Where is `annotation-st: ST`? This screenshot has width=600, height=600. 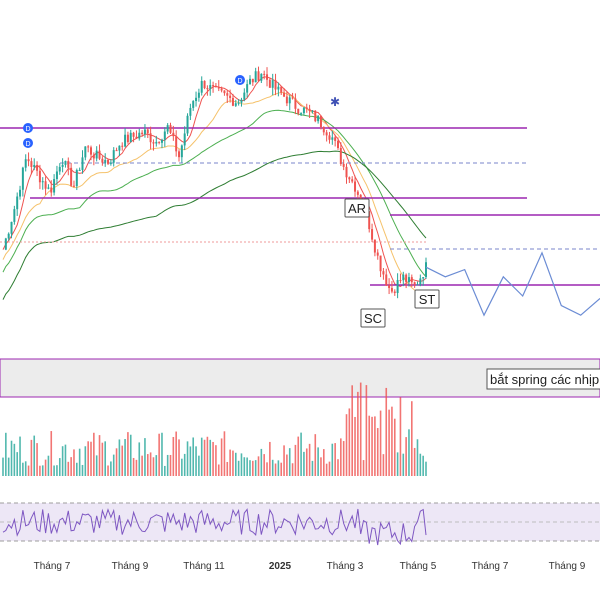 annotation-st: ST is located at coordinates (427, 299).